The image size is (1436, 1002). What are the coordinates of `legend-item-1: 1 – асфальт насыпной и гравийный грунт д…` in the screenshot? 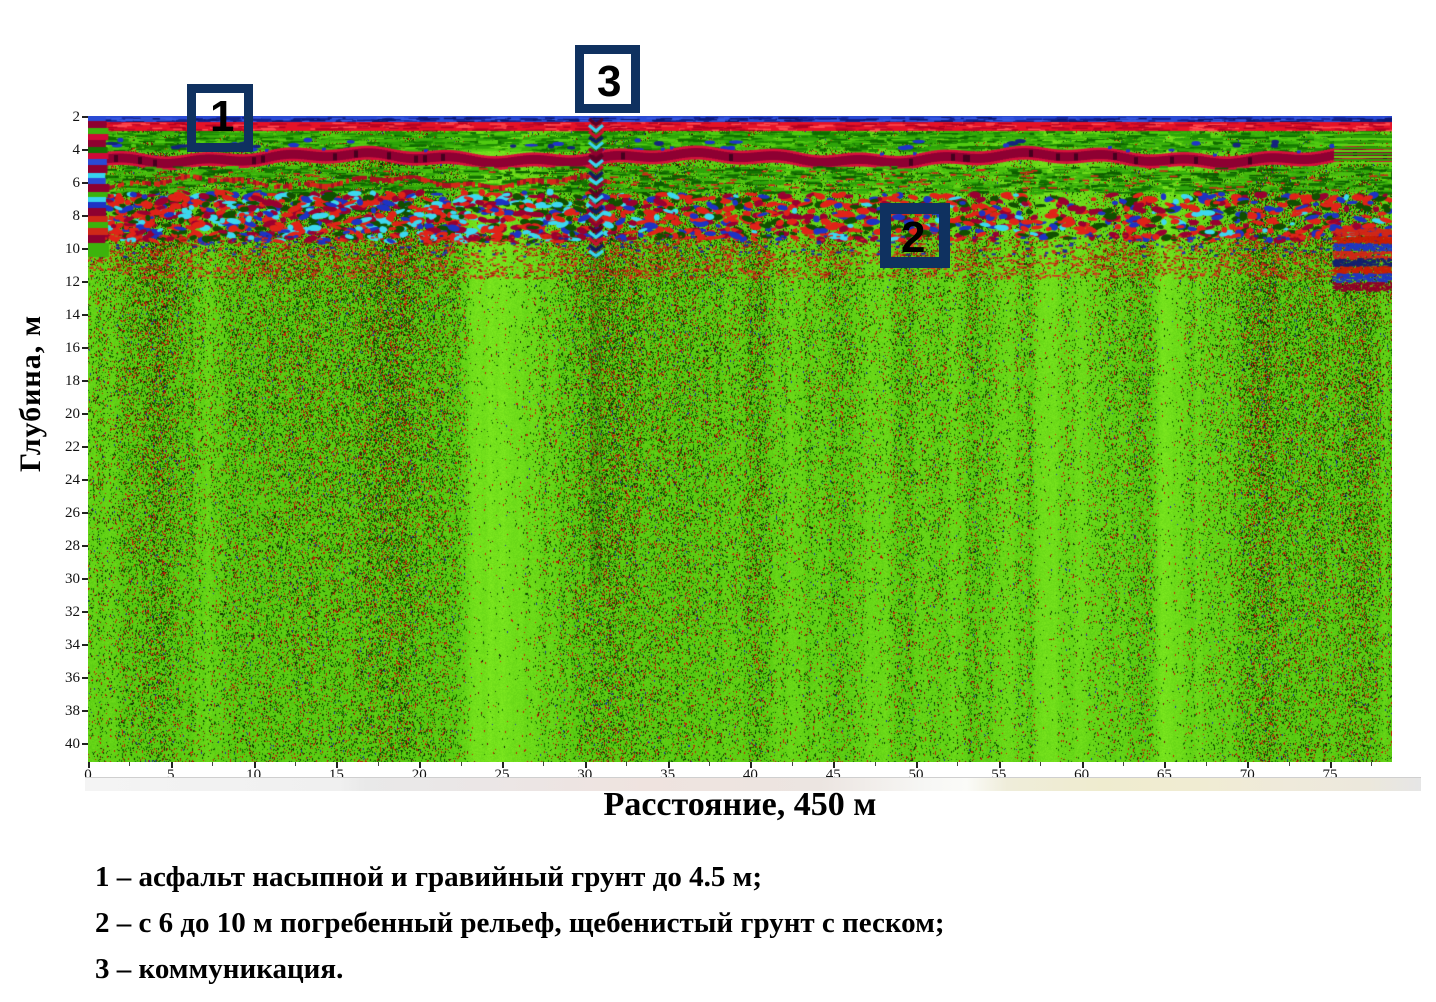 It's located at (428, 877).